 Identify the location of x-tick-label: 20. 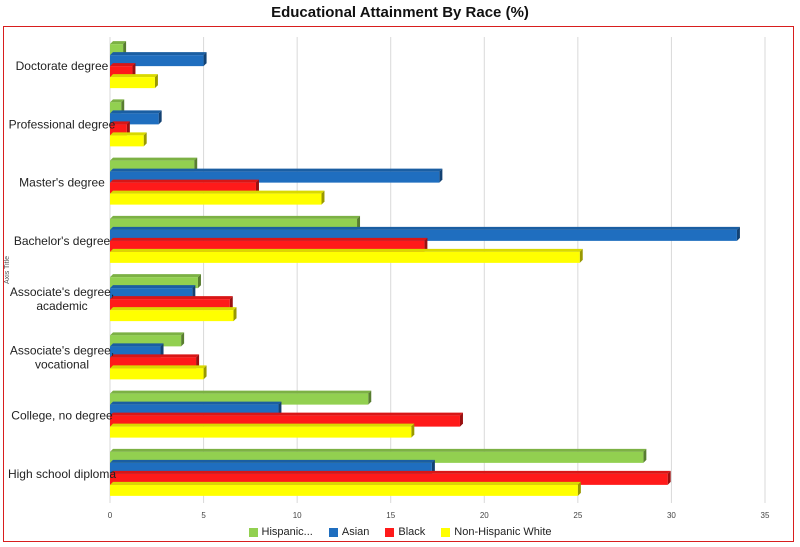
(484, 515).